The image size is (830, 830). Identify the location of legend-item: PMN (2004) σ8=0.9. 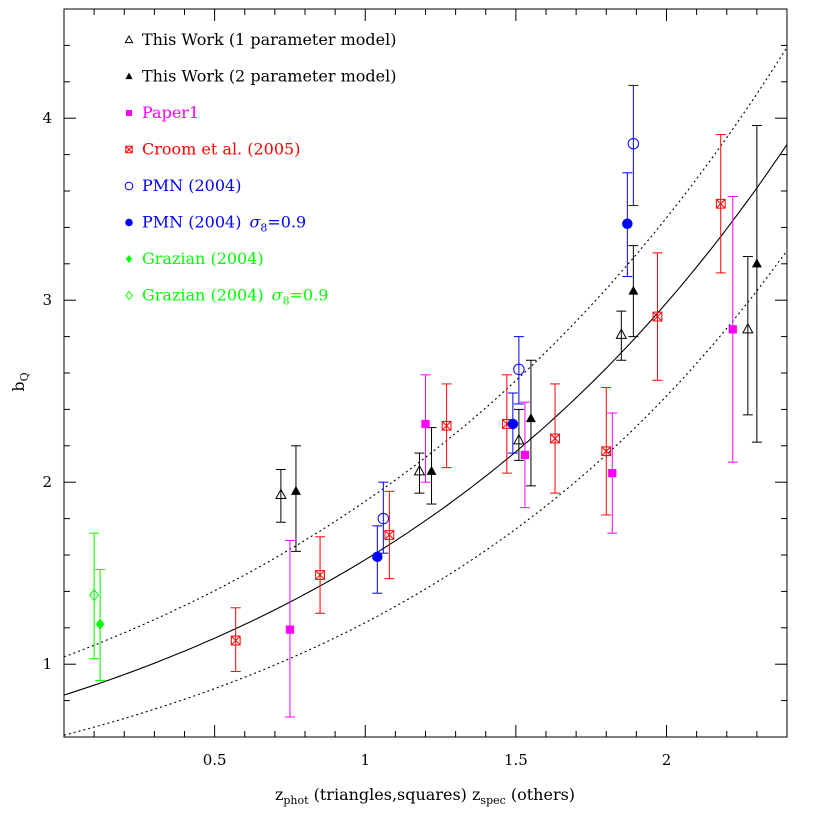
(215, 224).